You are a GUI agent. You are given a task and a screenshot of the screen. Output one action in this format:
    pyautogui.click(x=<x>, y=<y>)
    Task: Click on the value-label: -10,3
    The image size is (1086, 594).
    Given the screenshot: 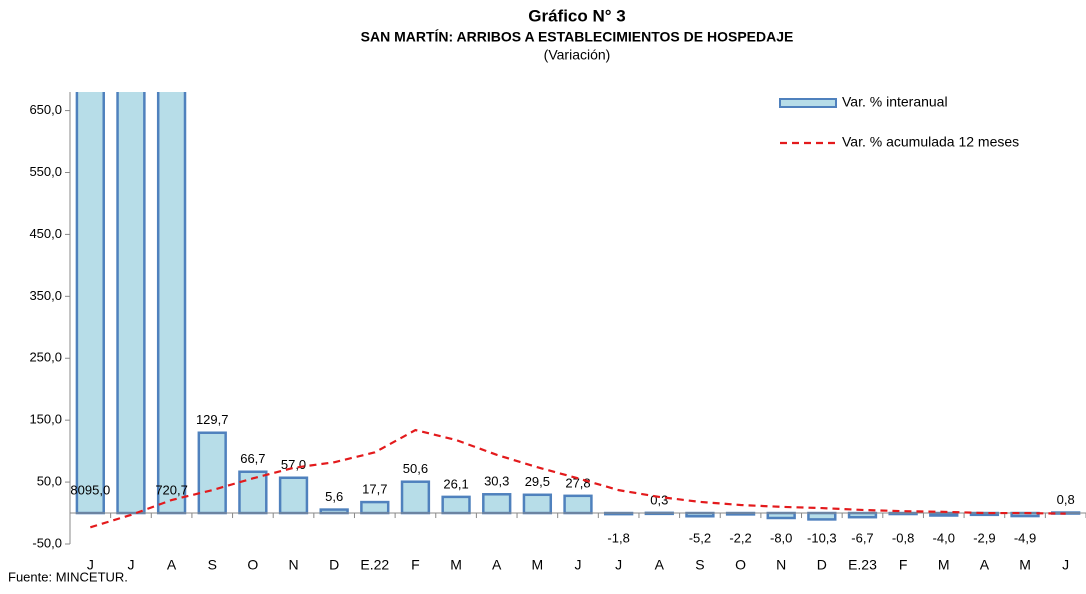 What is the action you would take?
    pyautogui.click(x=822, y=537)
    